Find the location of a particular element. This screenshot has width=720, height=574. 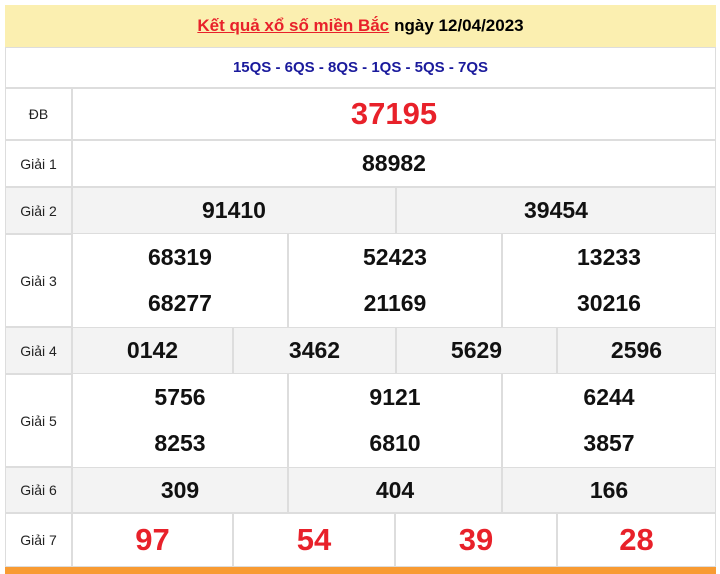

prize-number: 21169 is located at coordinates (395, 303).